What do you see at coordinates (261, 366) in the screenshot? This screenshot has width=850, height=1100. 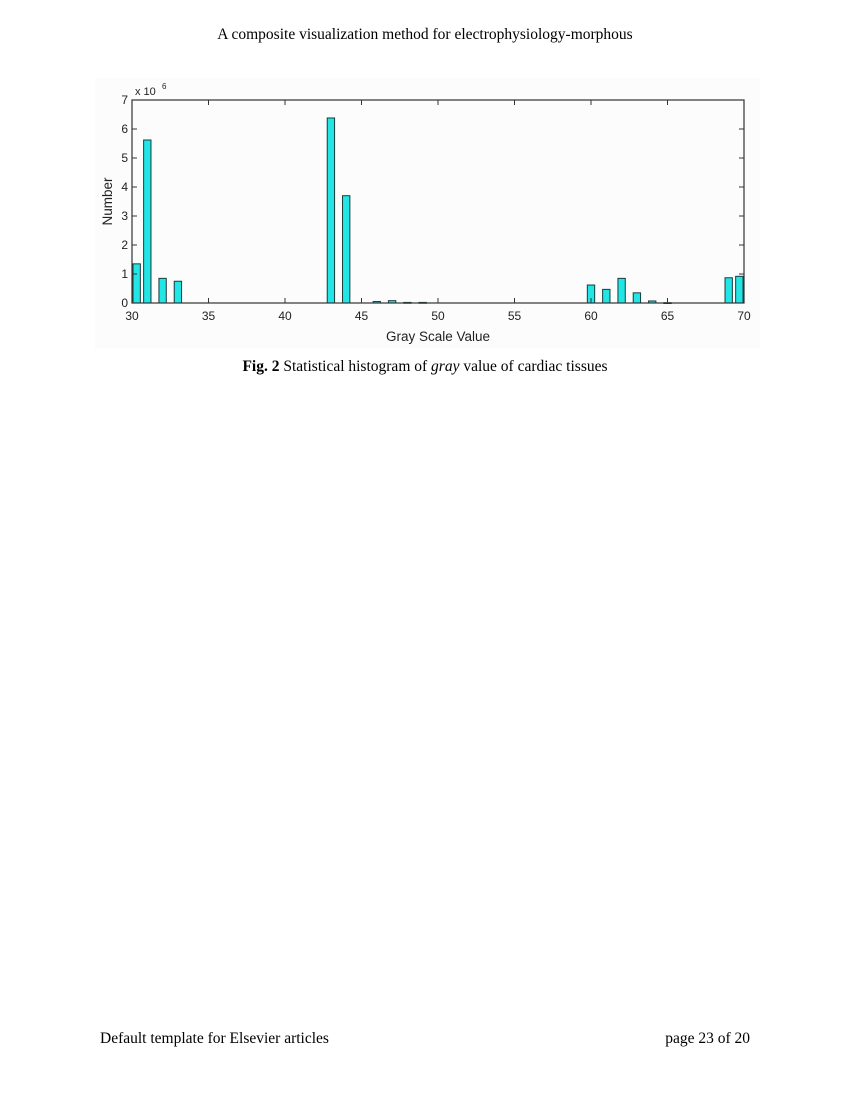 I see `caption-label: Fig. 2` at bounding box center [261, 366].